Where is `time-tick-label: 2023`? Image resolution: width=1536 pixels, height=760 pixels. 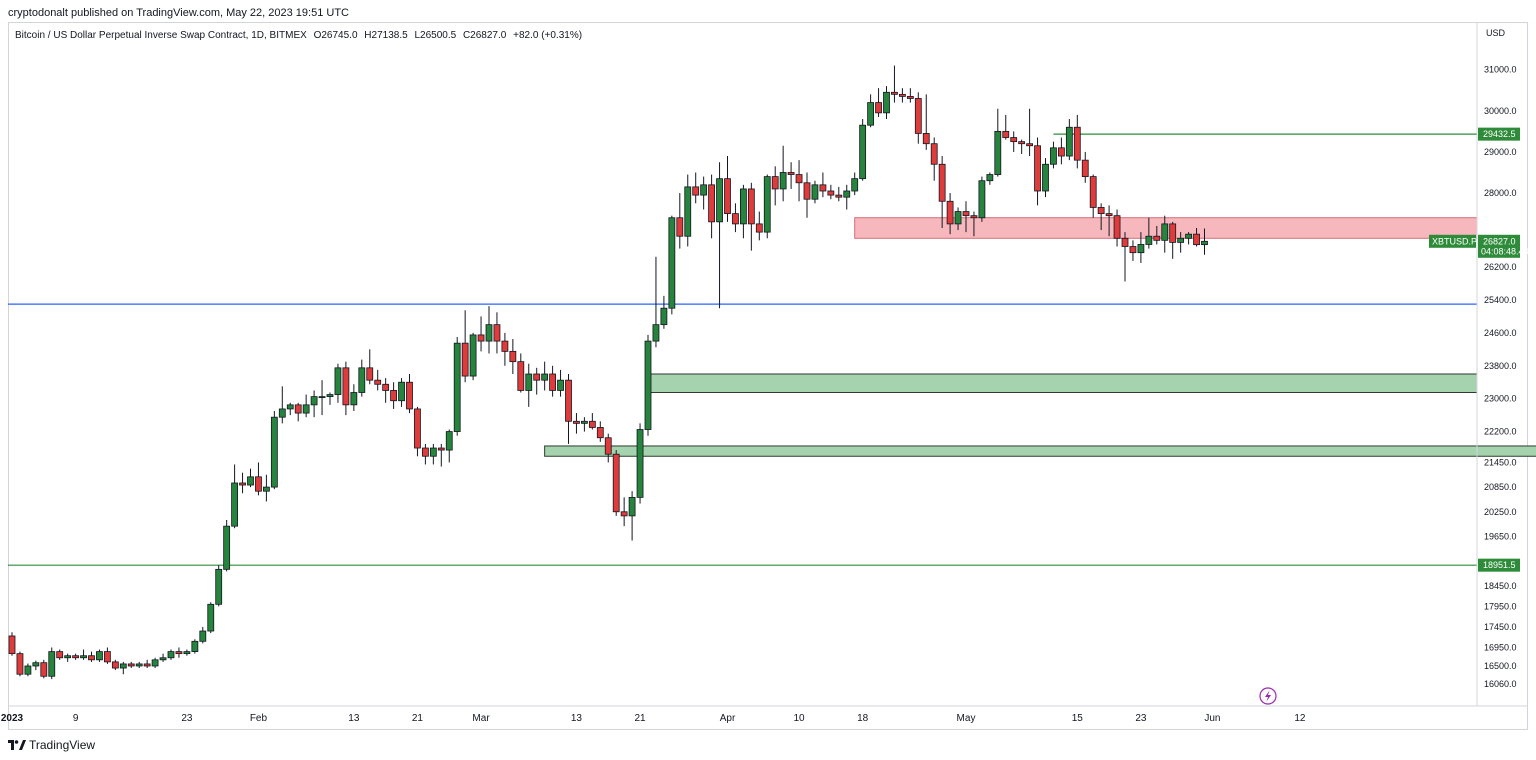 time-tick-label: 2023 is located at coordinates (12, 718).